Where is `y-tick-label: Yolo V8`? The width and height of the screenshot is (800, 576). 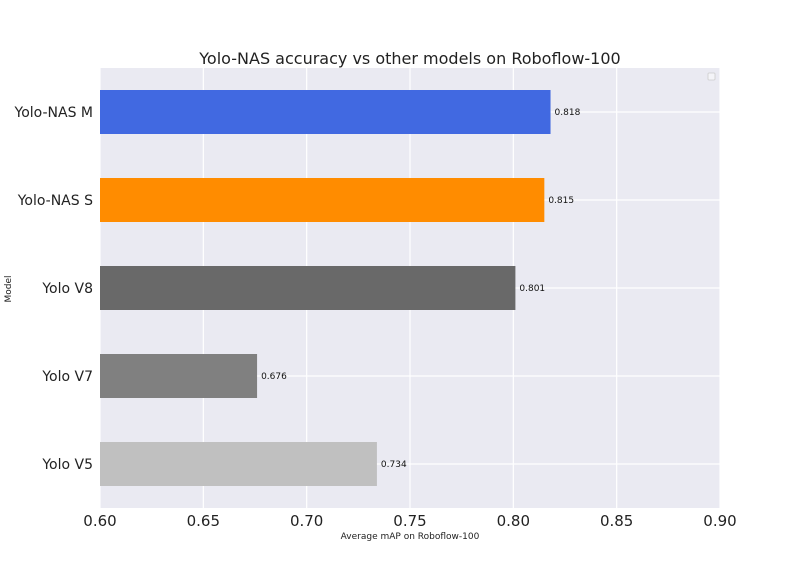
y-tick-label: Yolo V8 is located at coordinates (67, 289).